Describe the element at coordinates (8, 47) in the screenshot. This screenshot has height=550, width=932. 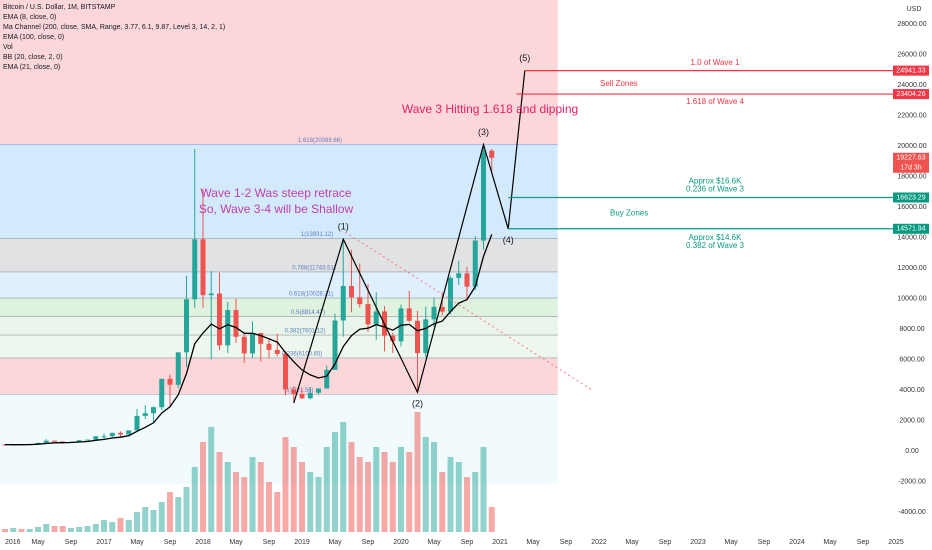
I see `indicator: Vol` at that location.